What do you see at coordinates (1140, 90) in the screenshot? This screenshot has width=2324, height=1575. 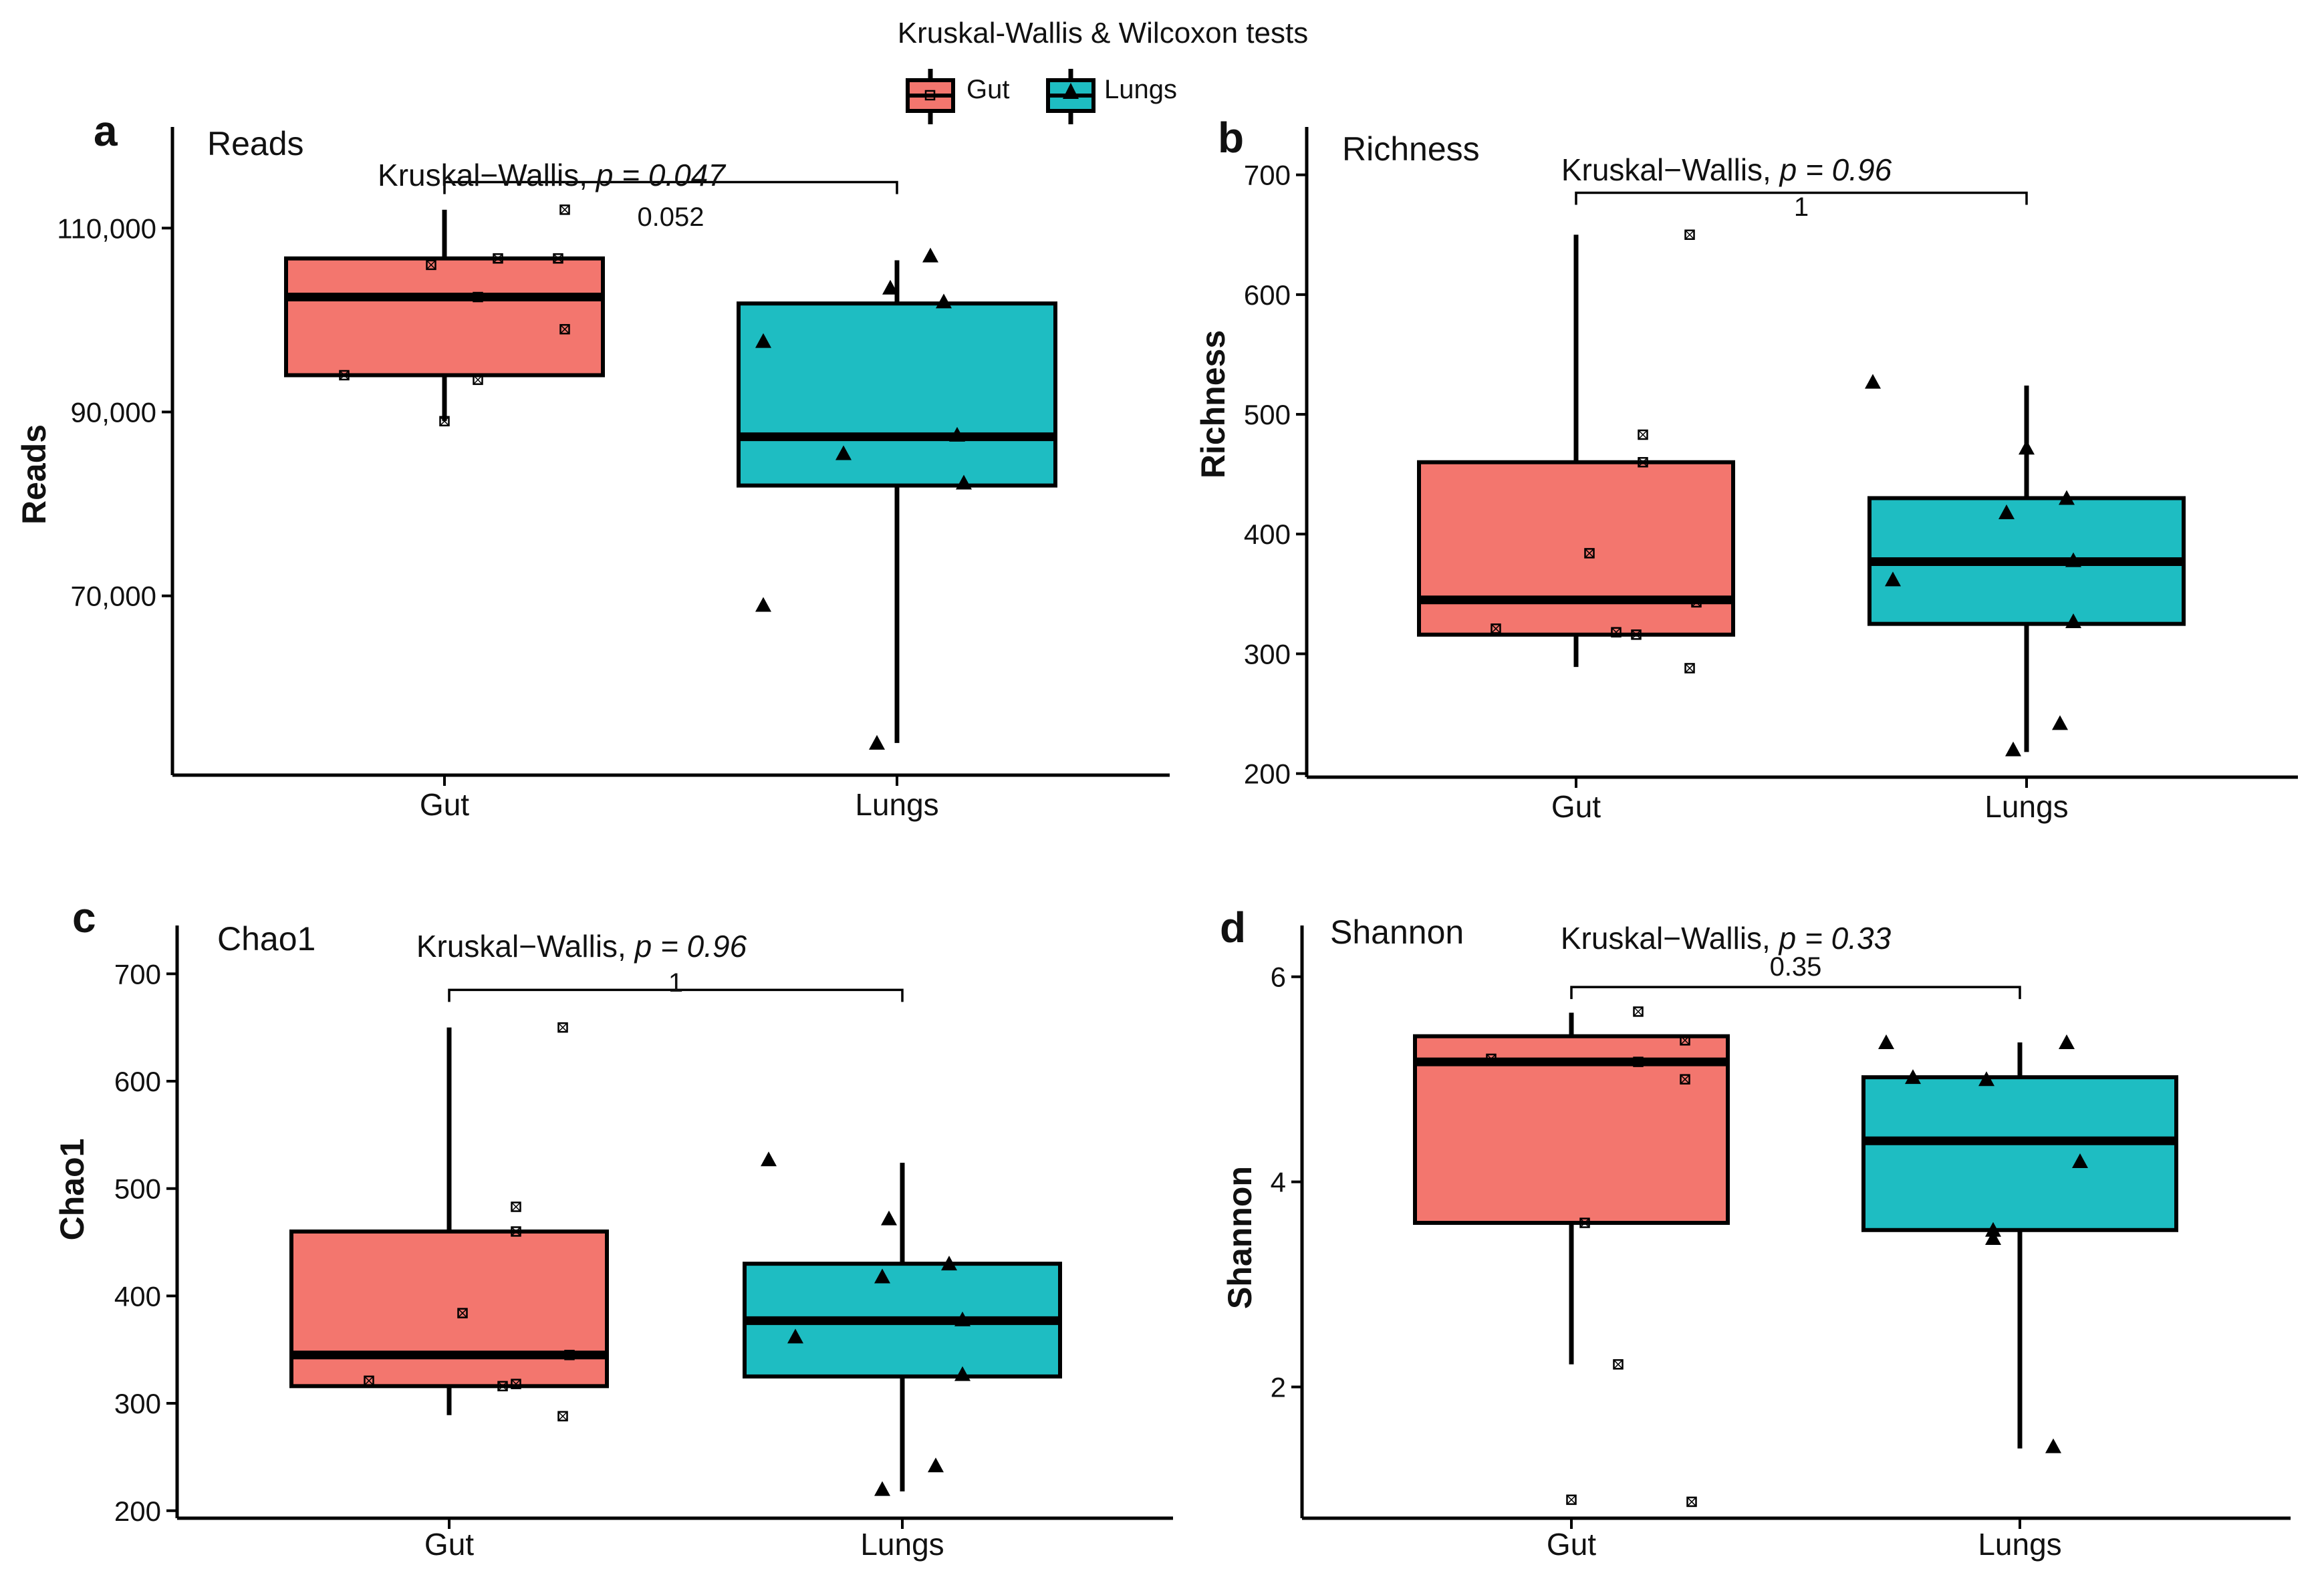 I see `legend-label-lungs: Lungs` at bounding box center [1140, 90].